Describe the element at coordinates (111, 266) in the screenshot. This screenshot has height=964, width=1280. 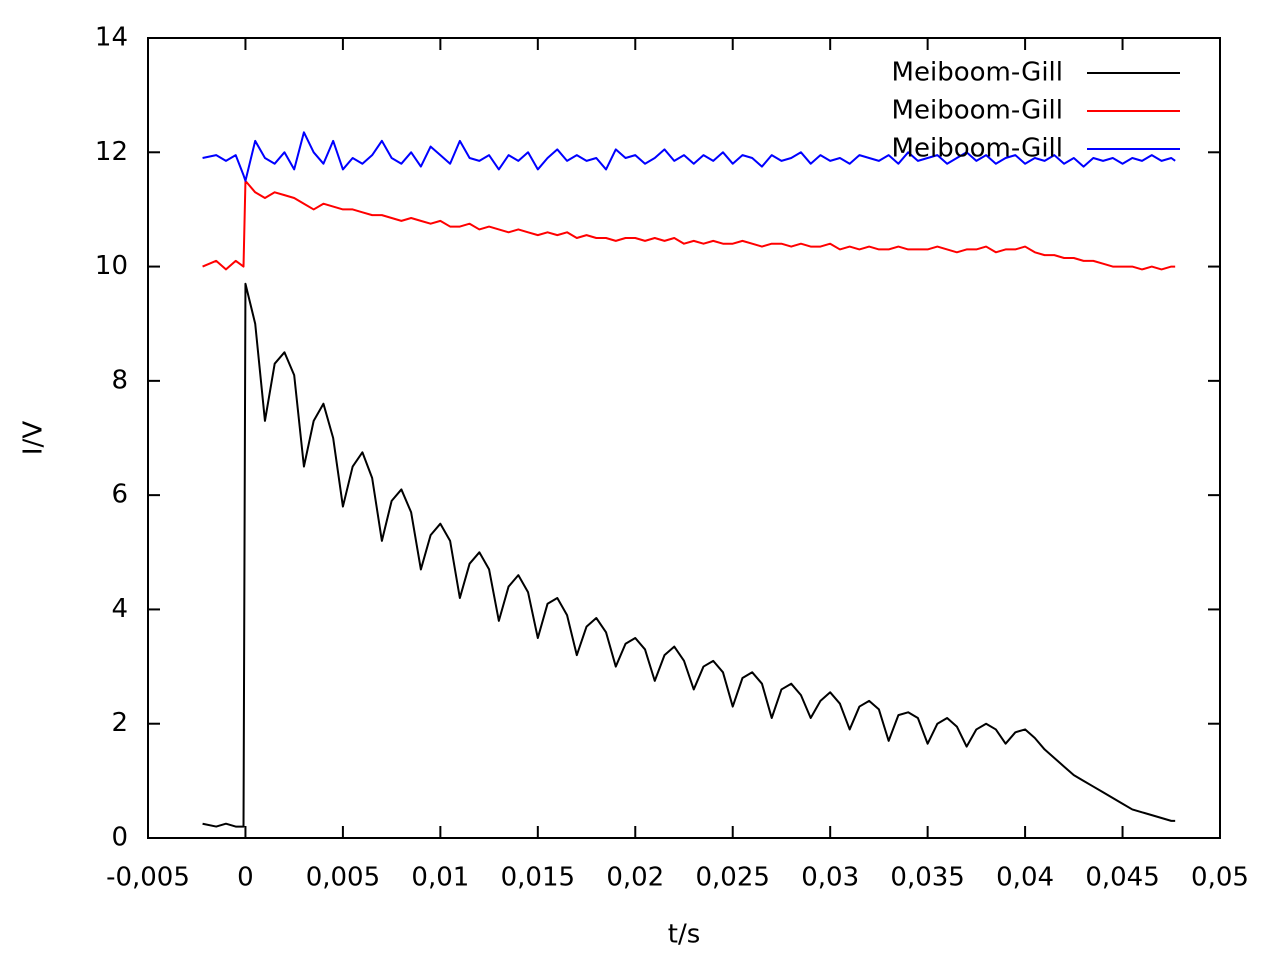
I see `y-tick-label: 10` at that location.